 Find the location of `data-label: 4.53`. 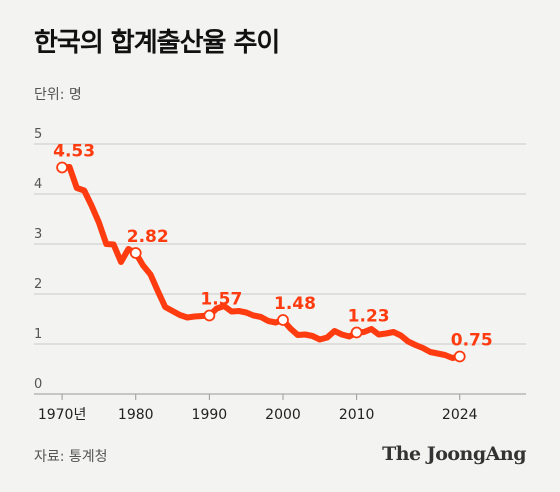

data-label: 4.53 is located at coordinates (74, 152).